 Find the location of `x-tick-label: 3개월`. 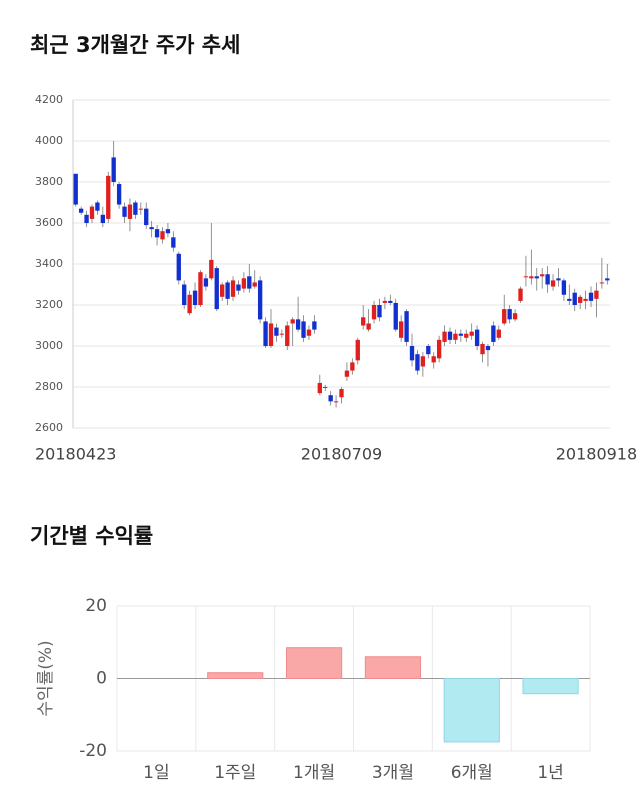

x-tick-label: 3개월 is located at coordinates (393, 773).